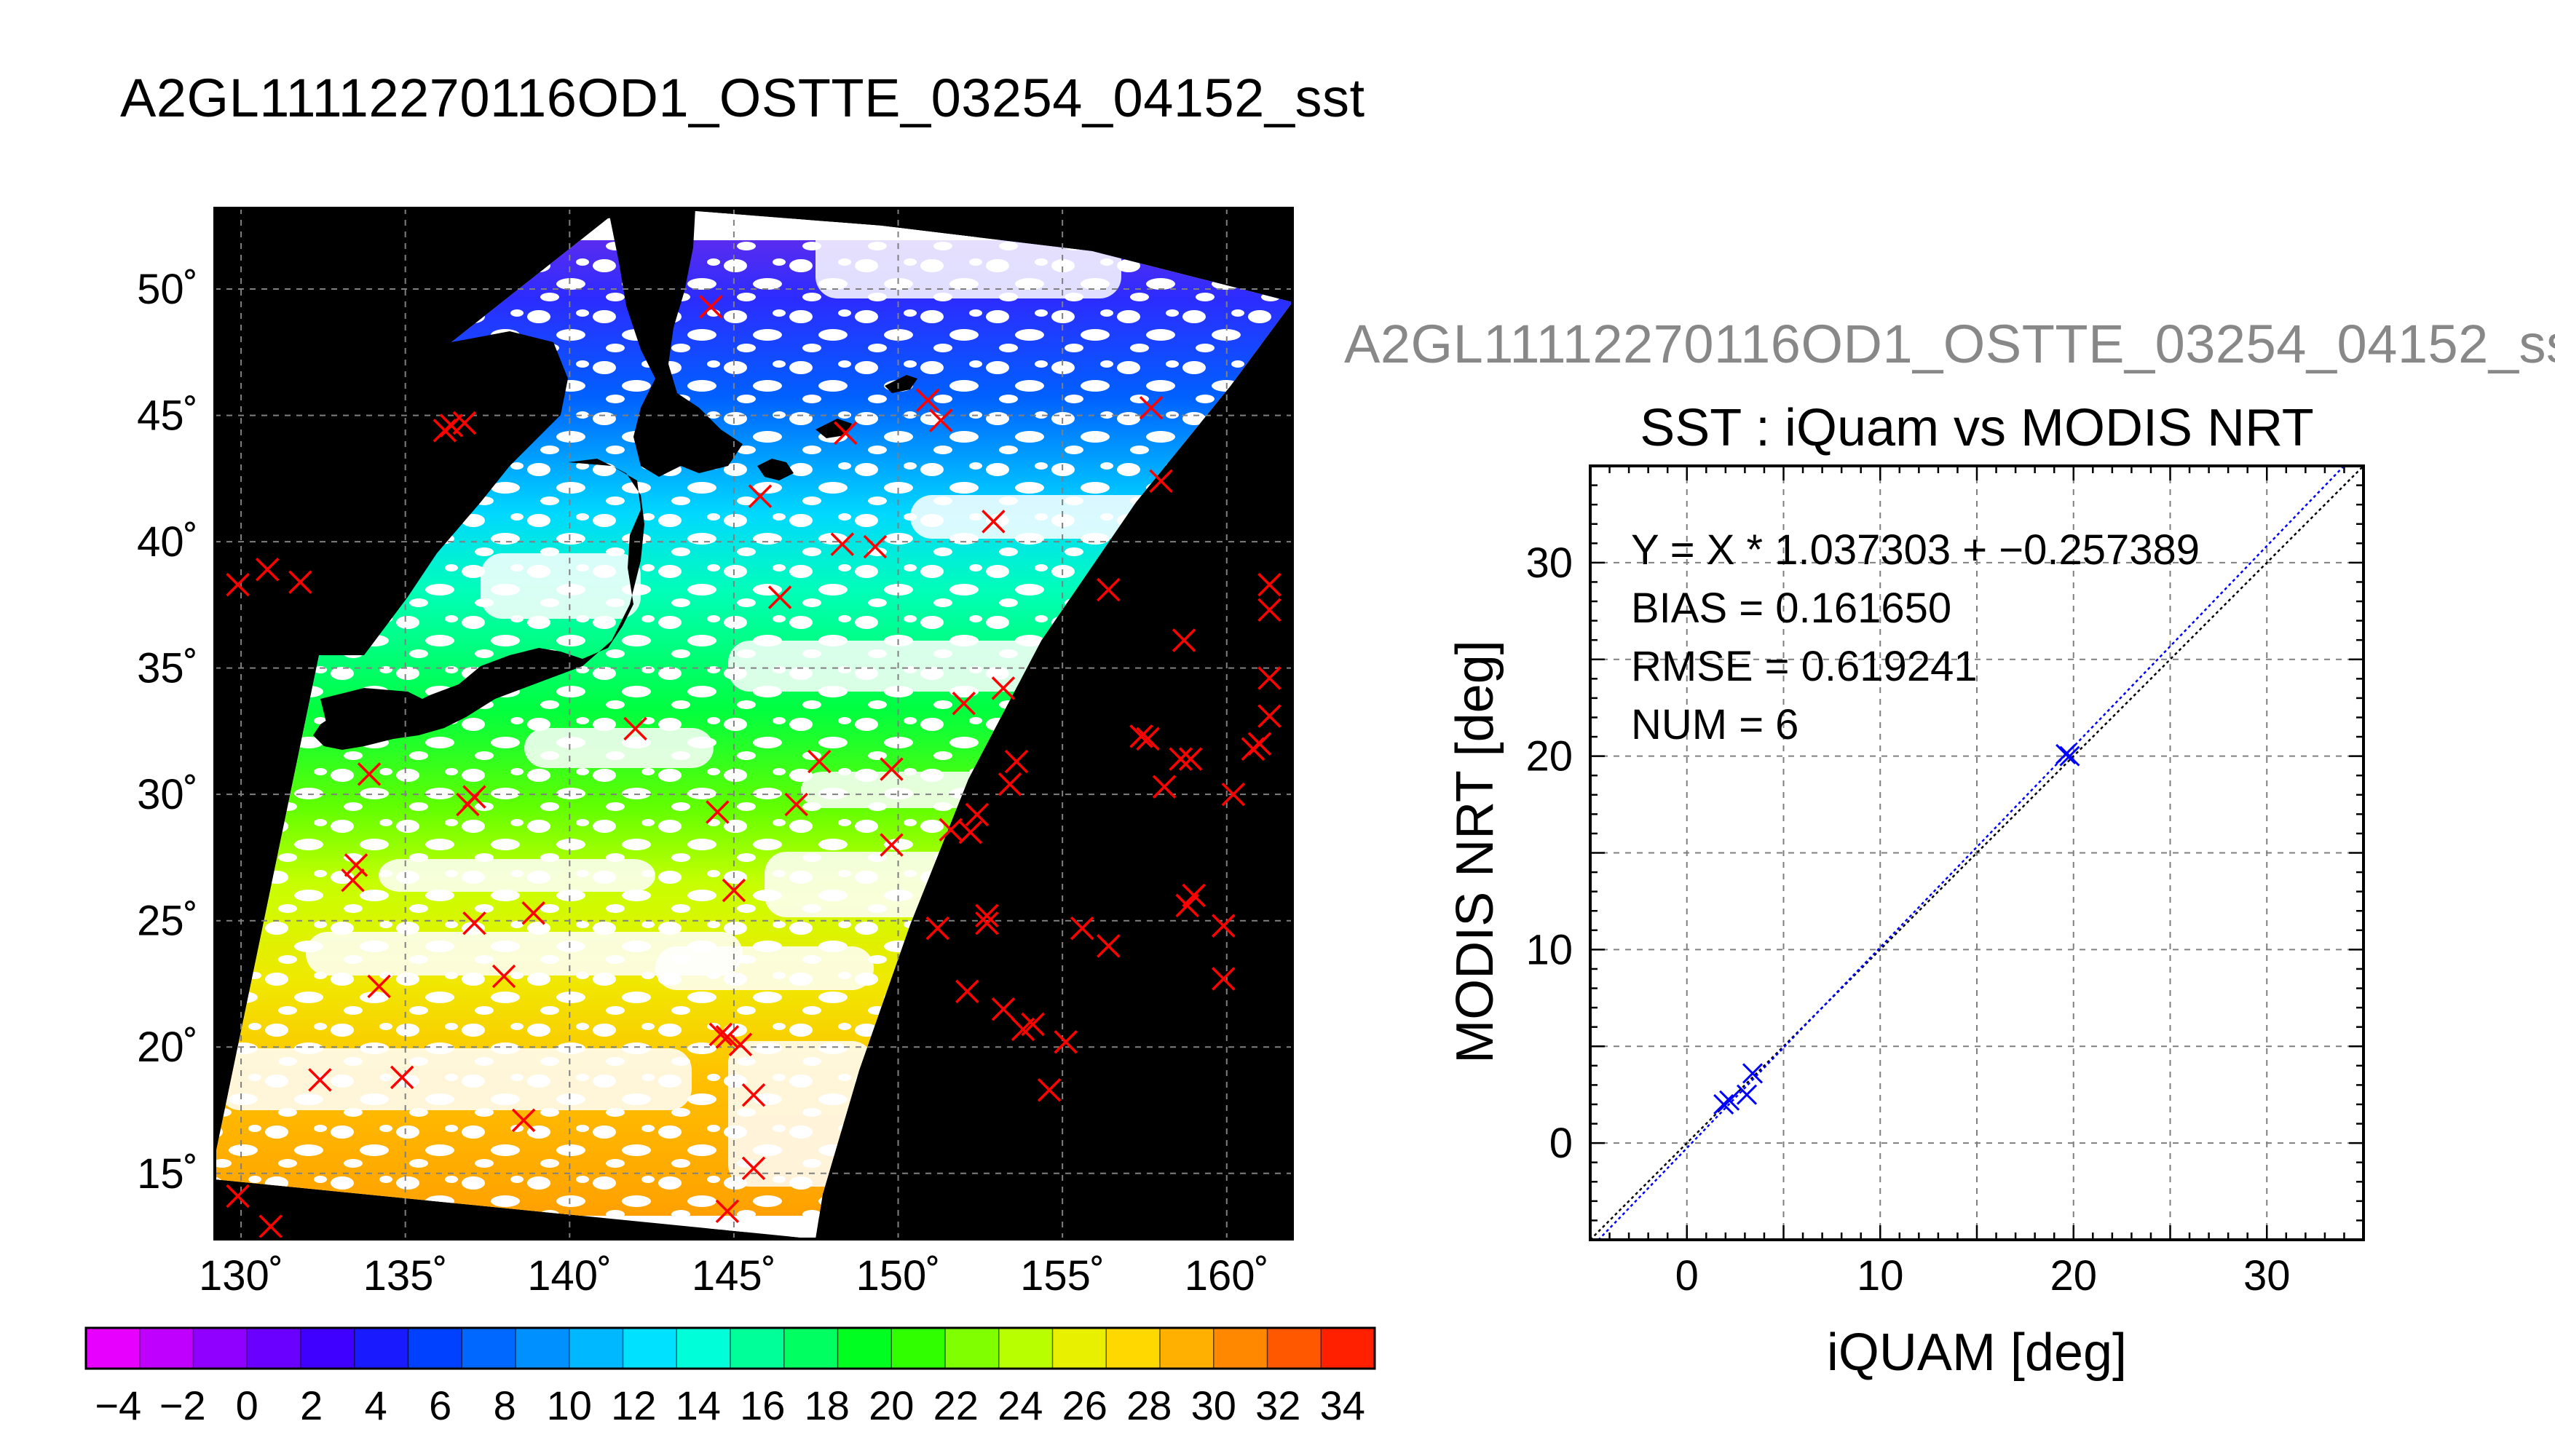 The image size is (2555, 1456). What do you see at coordinates (1213, 1405) in the screenshot?
I see `colorbar-tick-label: 30` at bounding box center [1213, 1405].